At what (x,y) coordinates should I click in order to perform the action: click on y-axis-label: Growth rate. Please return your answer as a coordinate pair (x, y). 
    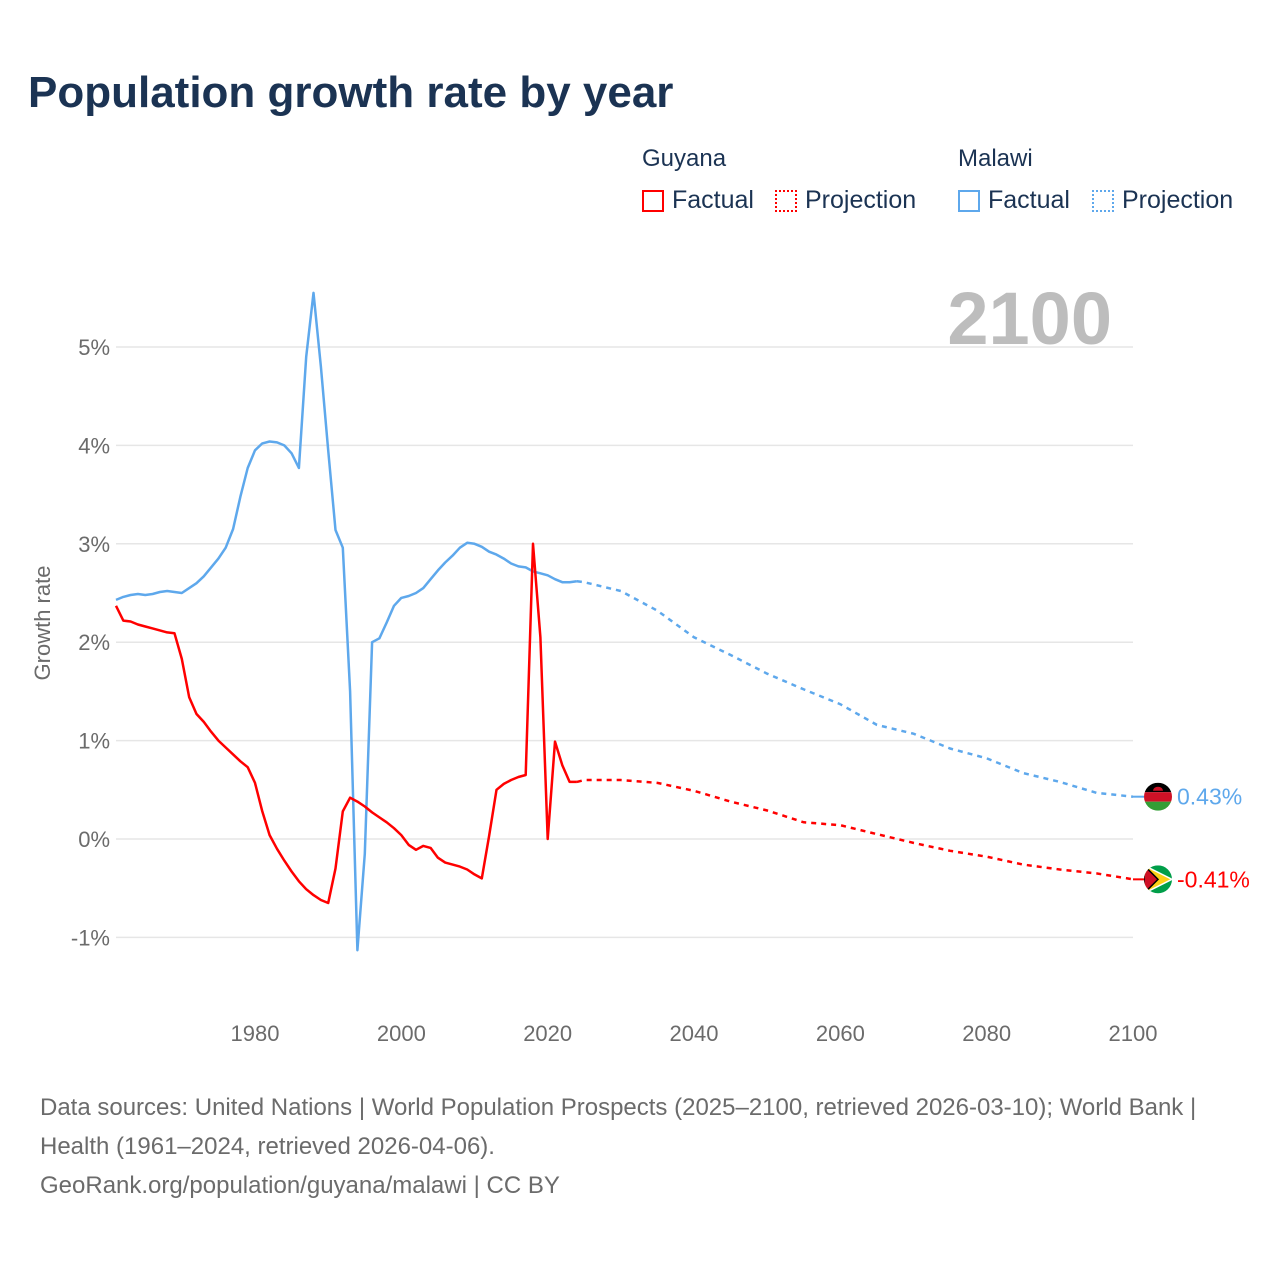
    Looking at the image, I should click on (42, 623).